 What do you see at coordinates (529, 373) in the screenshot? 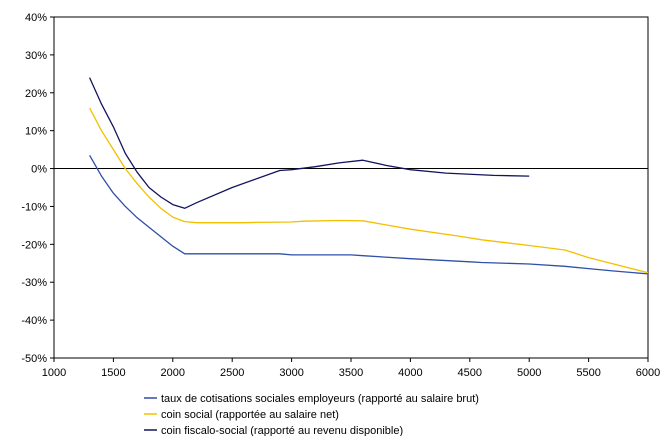
I see `x-tick-label: 5000` at bounding box center [529, 373].